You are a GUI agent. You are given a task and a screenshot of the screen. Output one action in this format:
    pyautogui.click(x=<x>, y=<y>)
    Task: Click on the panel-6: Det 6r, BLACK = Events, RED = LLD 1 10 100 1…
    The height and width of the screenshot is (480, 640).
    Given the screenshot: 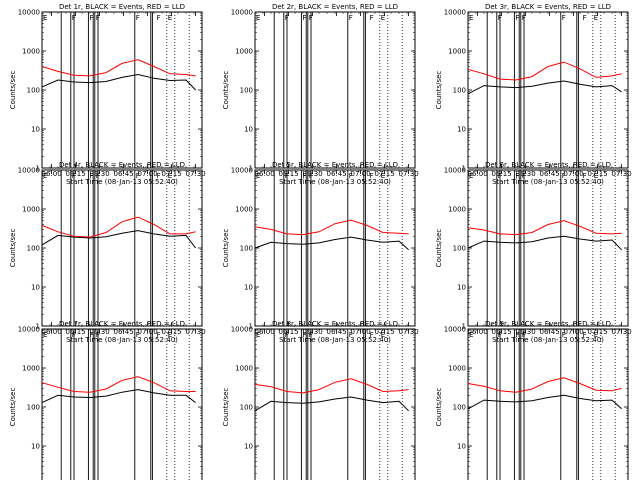 What is the action you would take?
    pyautogui.click(x=533, y=252)
    